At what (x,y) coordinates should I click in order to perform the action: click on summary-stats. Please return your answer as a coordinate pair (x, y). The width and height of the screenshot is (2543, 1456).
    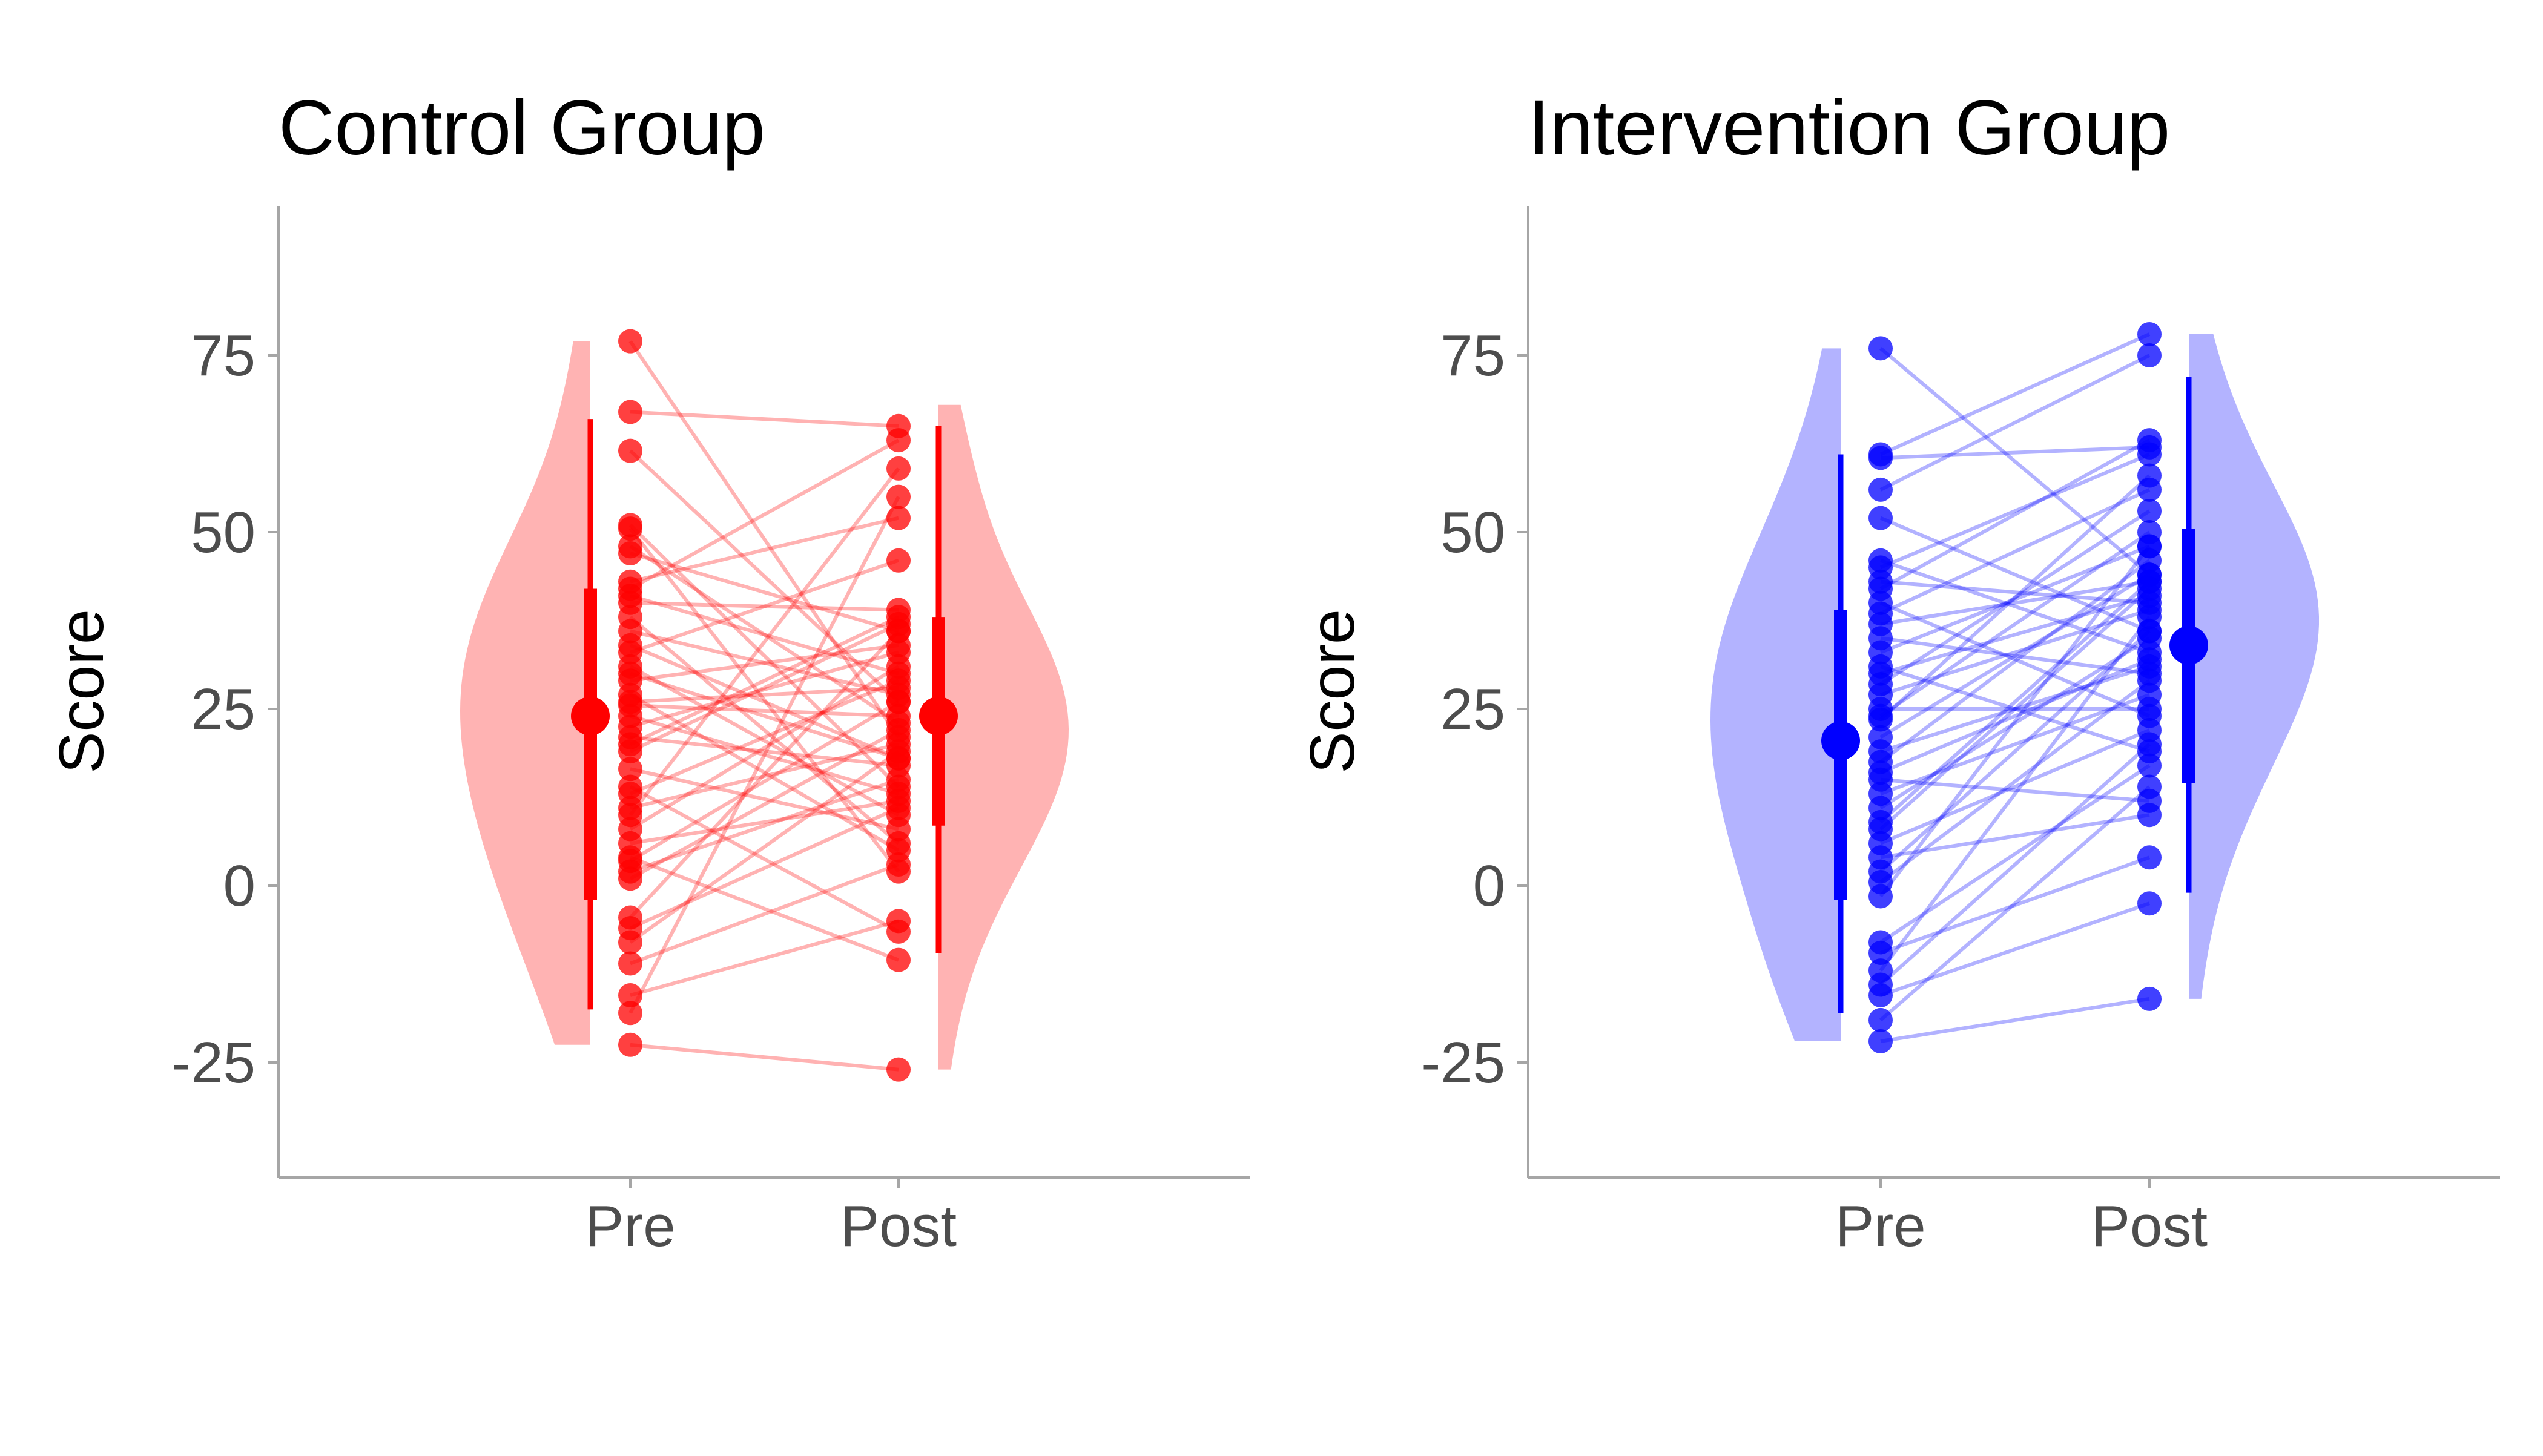
    Looking at the image, I should click on (2015, 695).